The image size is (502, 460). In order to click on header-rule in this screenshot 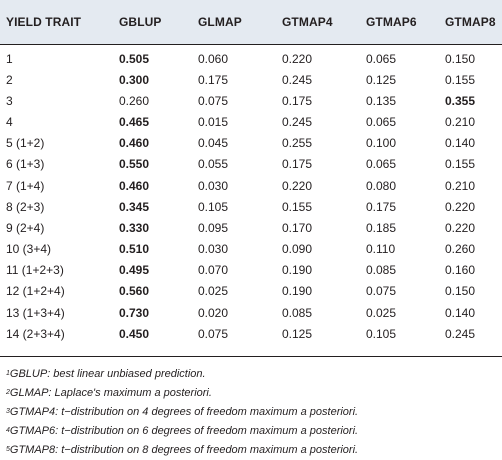, I will do `click(251, 44)`.